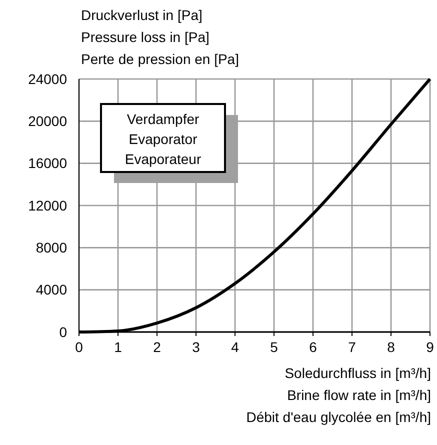 This screenshot has height=445, width=437. What do you see at coordinates (160, 37) in the screenshot?
I see `y-axis-title: Druckverlust in [Pa] Pressure loss in [Pa] Perte de pression en [Pa]` at bounding box center [160, 37].